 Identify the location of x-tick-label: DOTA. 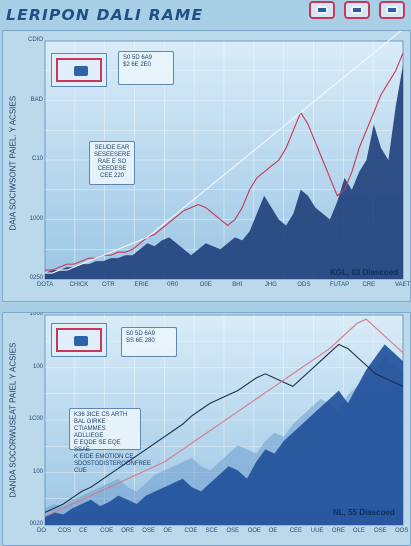
(45, 285).